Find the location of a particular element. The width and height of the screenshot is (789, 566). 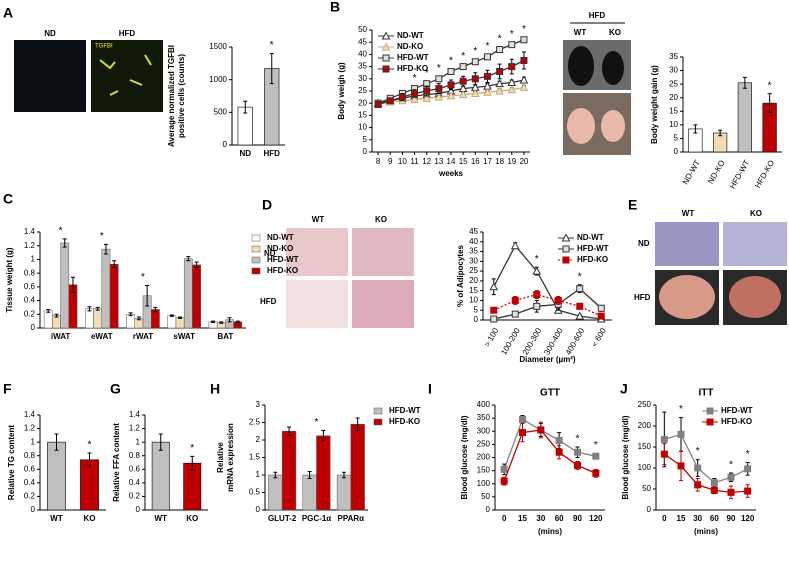

panel-label: B is located at coordinates (335, 7).